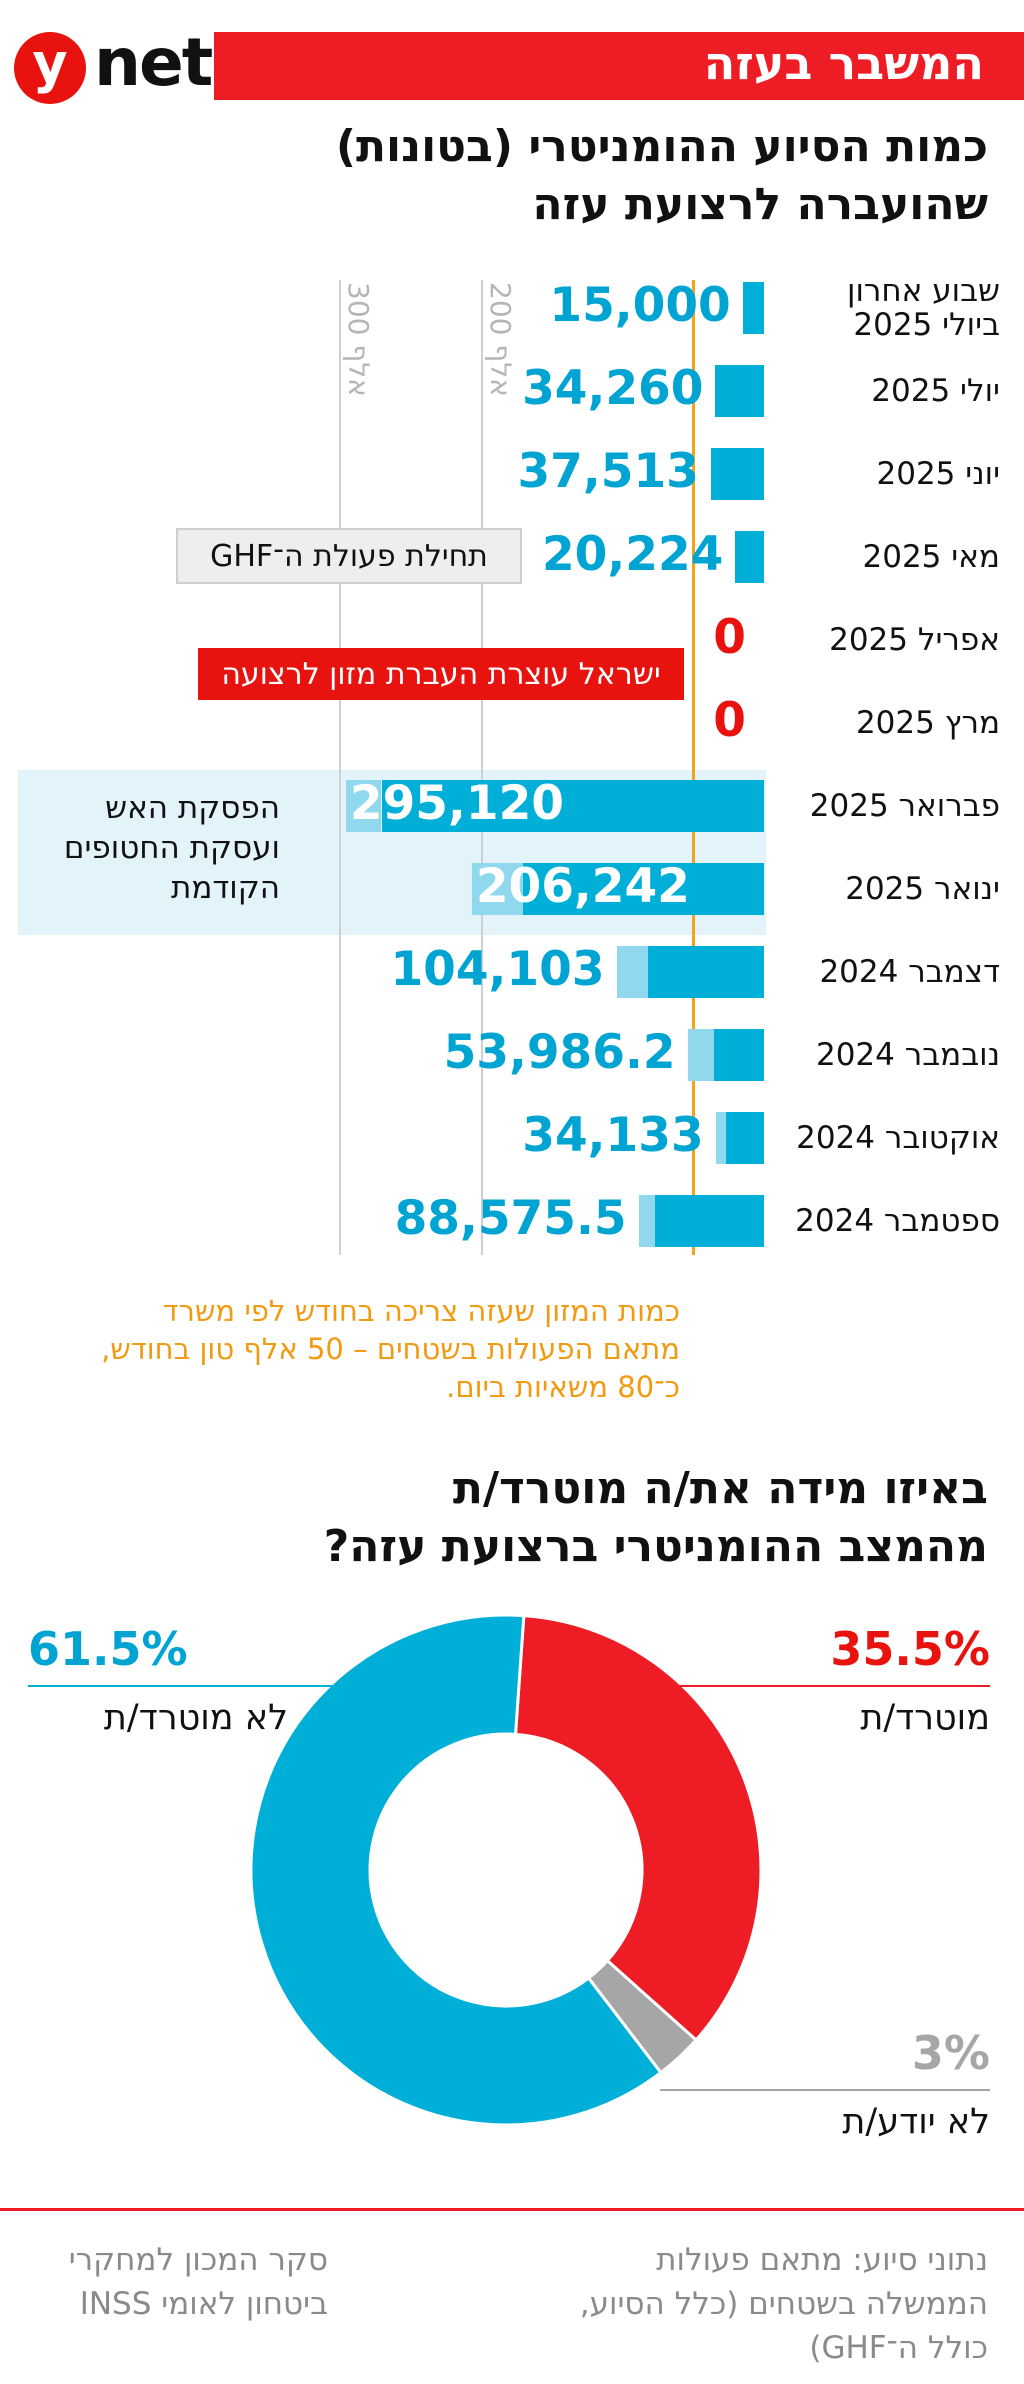 This screenshot has height=2384, width=1024. What do you see at coordinates (50, 68) in the screenshot?
I see `ynet-logo-y: y` at bounding box center [50, 68].